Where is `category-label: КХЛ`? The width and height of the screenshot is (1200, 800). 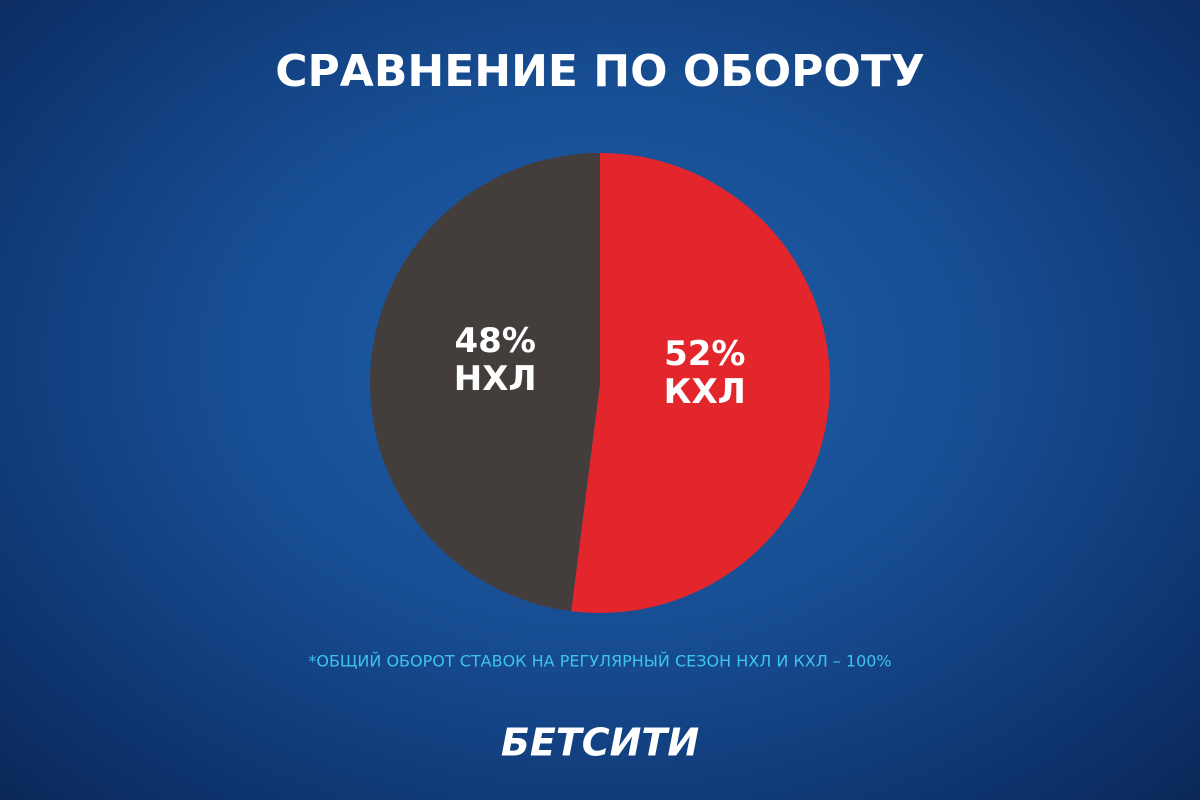 category-label: КХЛ is located at coordinates (705, 392).